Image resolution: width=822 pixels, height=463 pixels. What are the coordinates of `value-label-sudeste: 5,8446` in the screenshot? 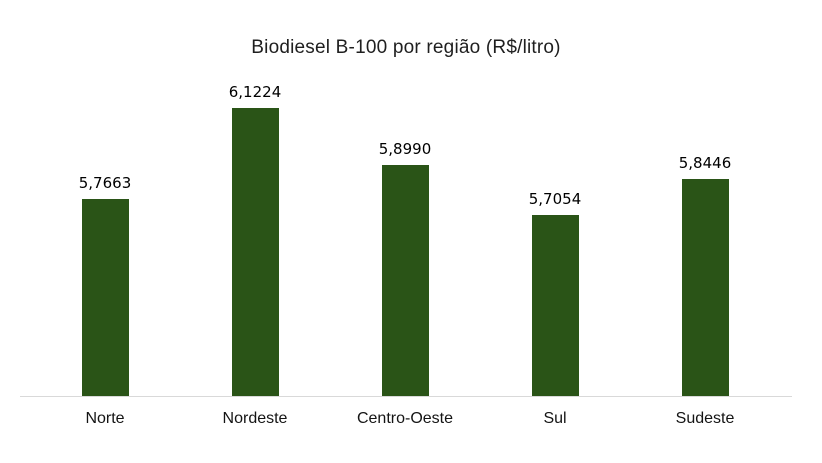 It's located at (705, 163).